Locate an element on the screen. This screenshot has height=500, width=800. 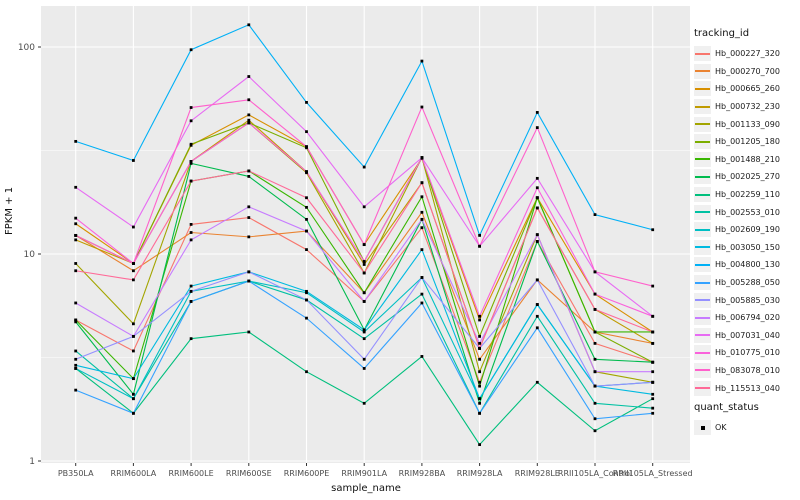
legend-label: Hb_000732_230 is located at coordinates (747, 107).